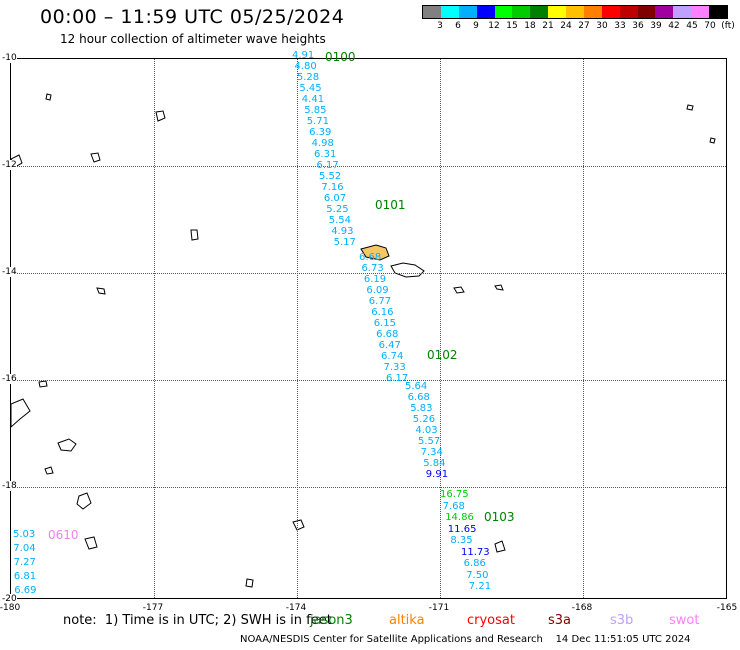 Image resolution: width=740 pixels, height=650 pixels. Describe the element at coordinates (313, 99) in the screenshot. I see `wave-height-reading: 4.41` at that location.